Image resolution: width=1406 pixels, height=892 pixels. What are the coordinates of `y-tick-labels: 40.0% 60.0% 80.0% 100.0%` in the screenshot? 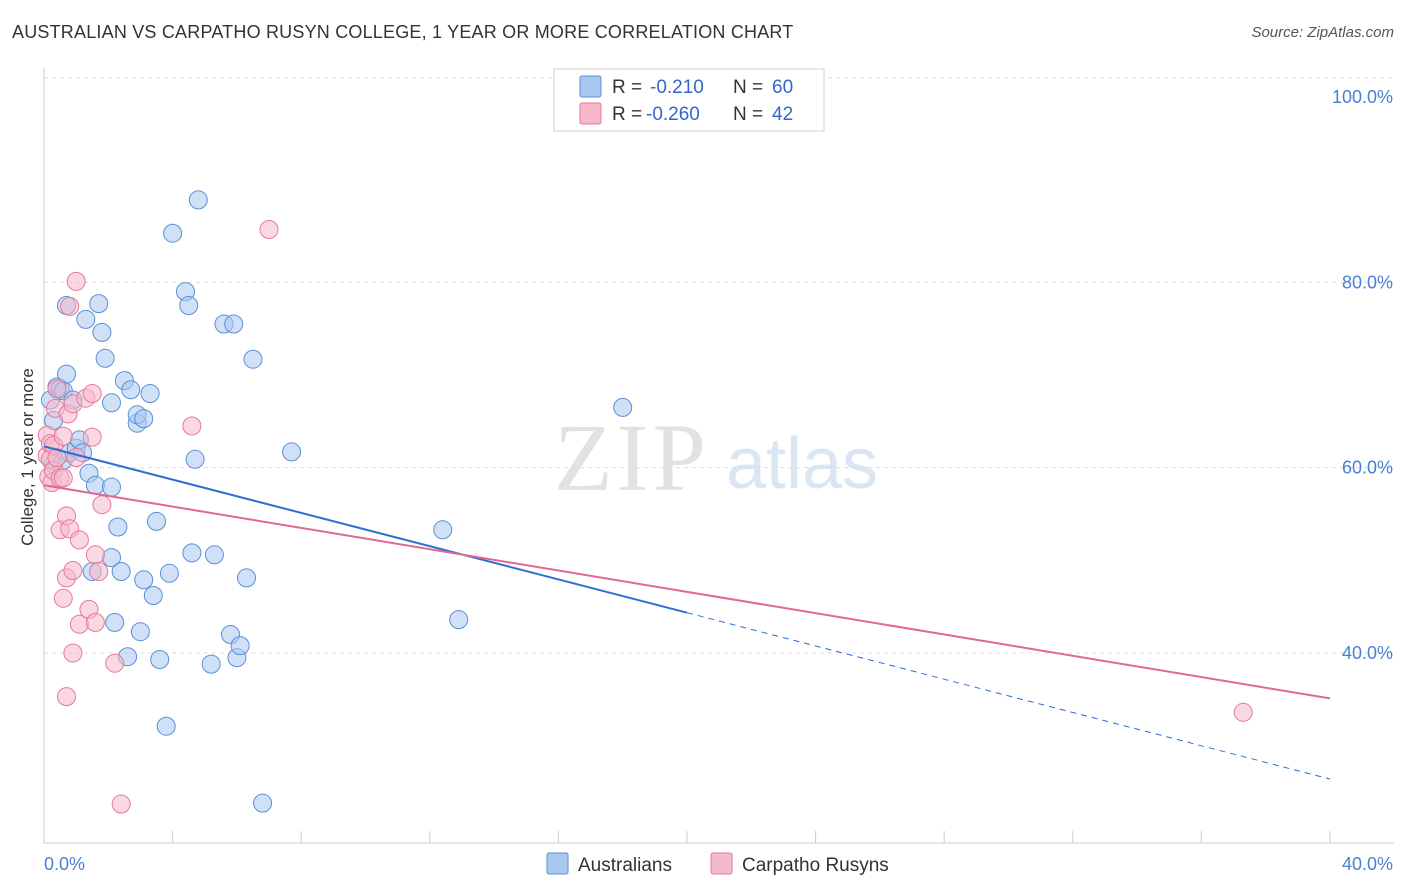 It's located at (1362, 375).